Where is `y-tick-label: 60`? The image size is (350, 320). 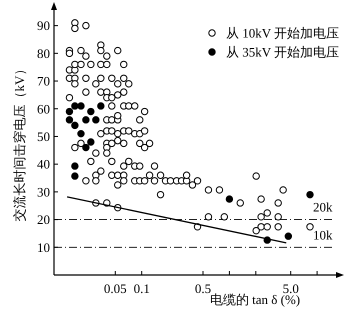 y-tick-label: 60 is located at coordinates (43, 108).